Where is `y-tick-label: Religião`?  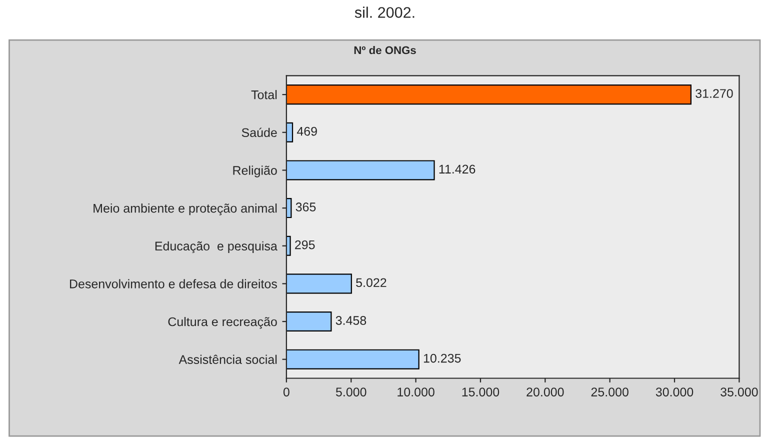
y-tick-label: Religião is located at coordinates (255, 172).